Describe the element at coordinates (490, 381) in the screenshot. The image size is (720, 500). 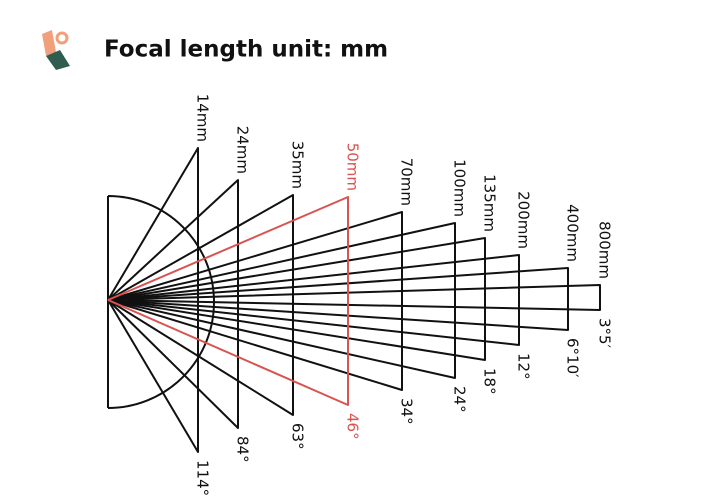
I see `angle-label: 18°` at that location.